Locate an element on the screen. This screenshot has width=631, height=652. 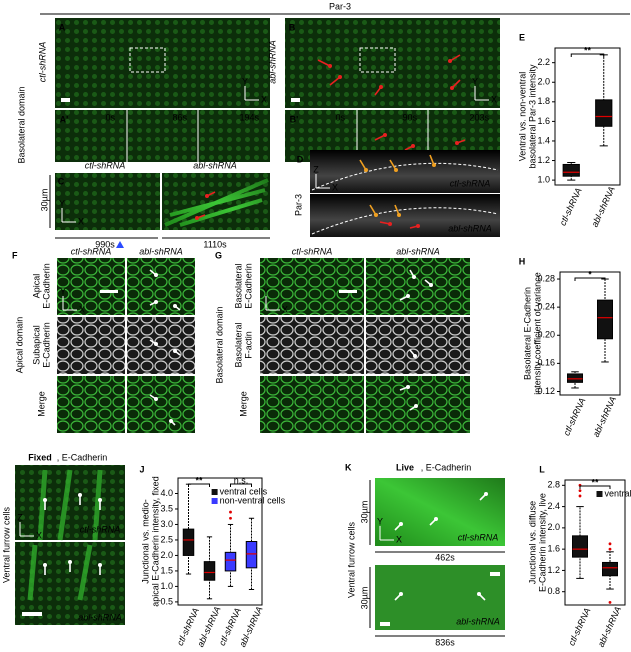
row-label: Basolateral domain is located at coordinates (21, 124).